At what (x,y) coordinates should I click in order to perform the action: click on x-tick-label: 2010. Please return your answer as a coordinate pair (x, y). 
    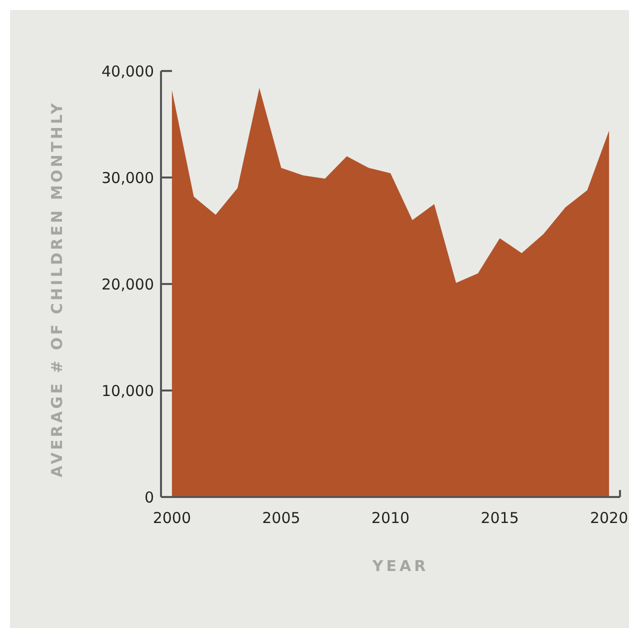
    Looking at the image, I should click on (390, 518).